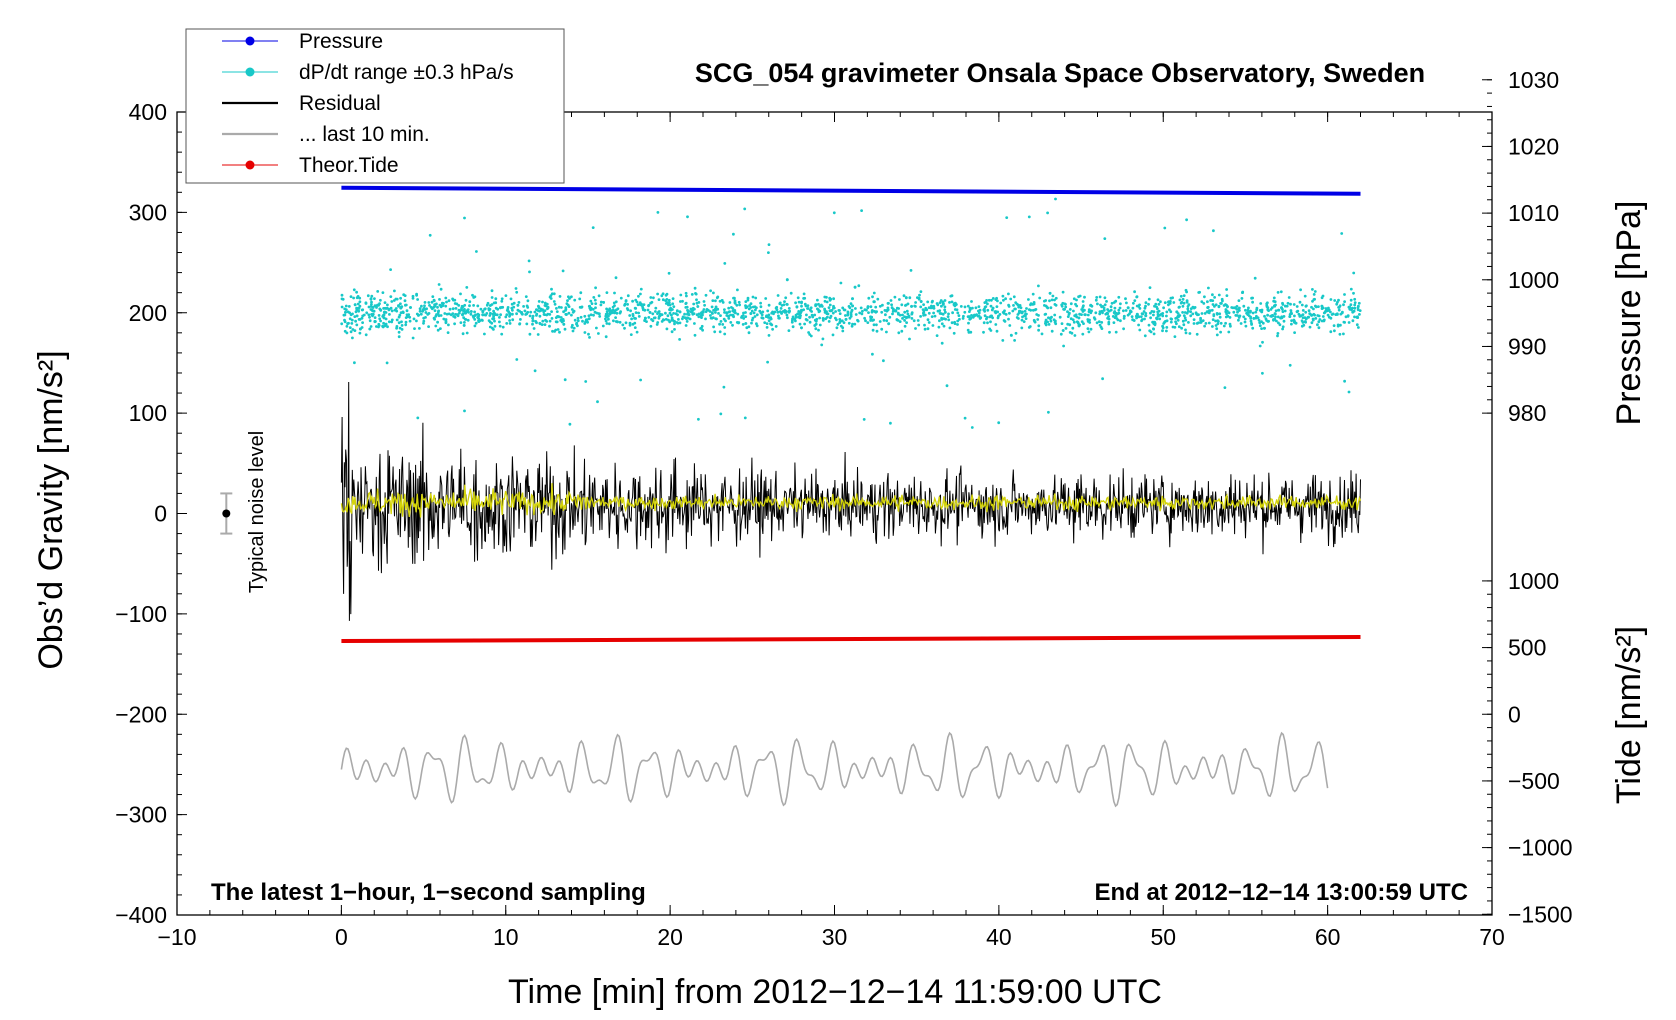 The width and height of the screenshot is (1676, 1020). I want to click on noise-bar, so click(226, 513).